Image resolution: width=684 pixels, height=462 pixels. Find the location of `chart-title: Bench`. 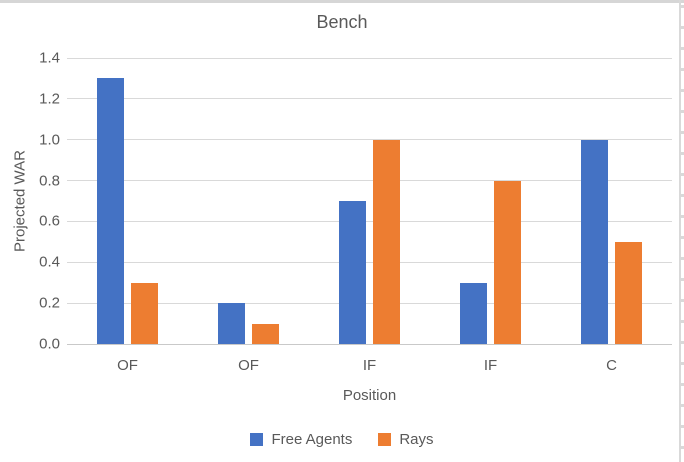

chart-title: Bench is located at coordinates (342, 22).